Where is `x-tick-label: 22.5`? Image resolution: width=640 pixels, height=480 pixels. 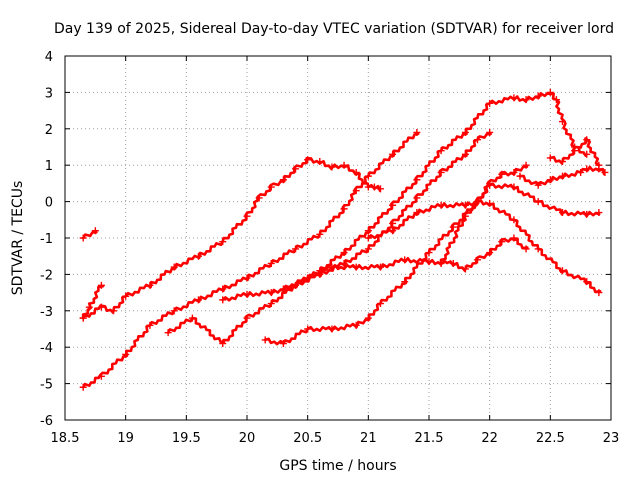 x-tick-label: 22.5 is located at coordinates (550, 438).